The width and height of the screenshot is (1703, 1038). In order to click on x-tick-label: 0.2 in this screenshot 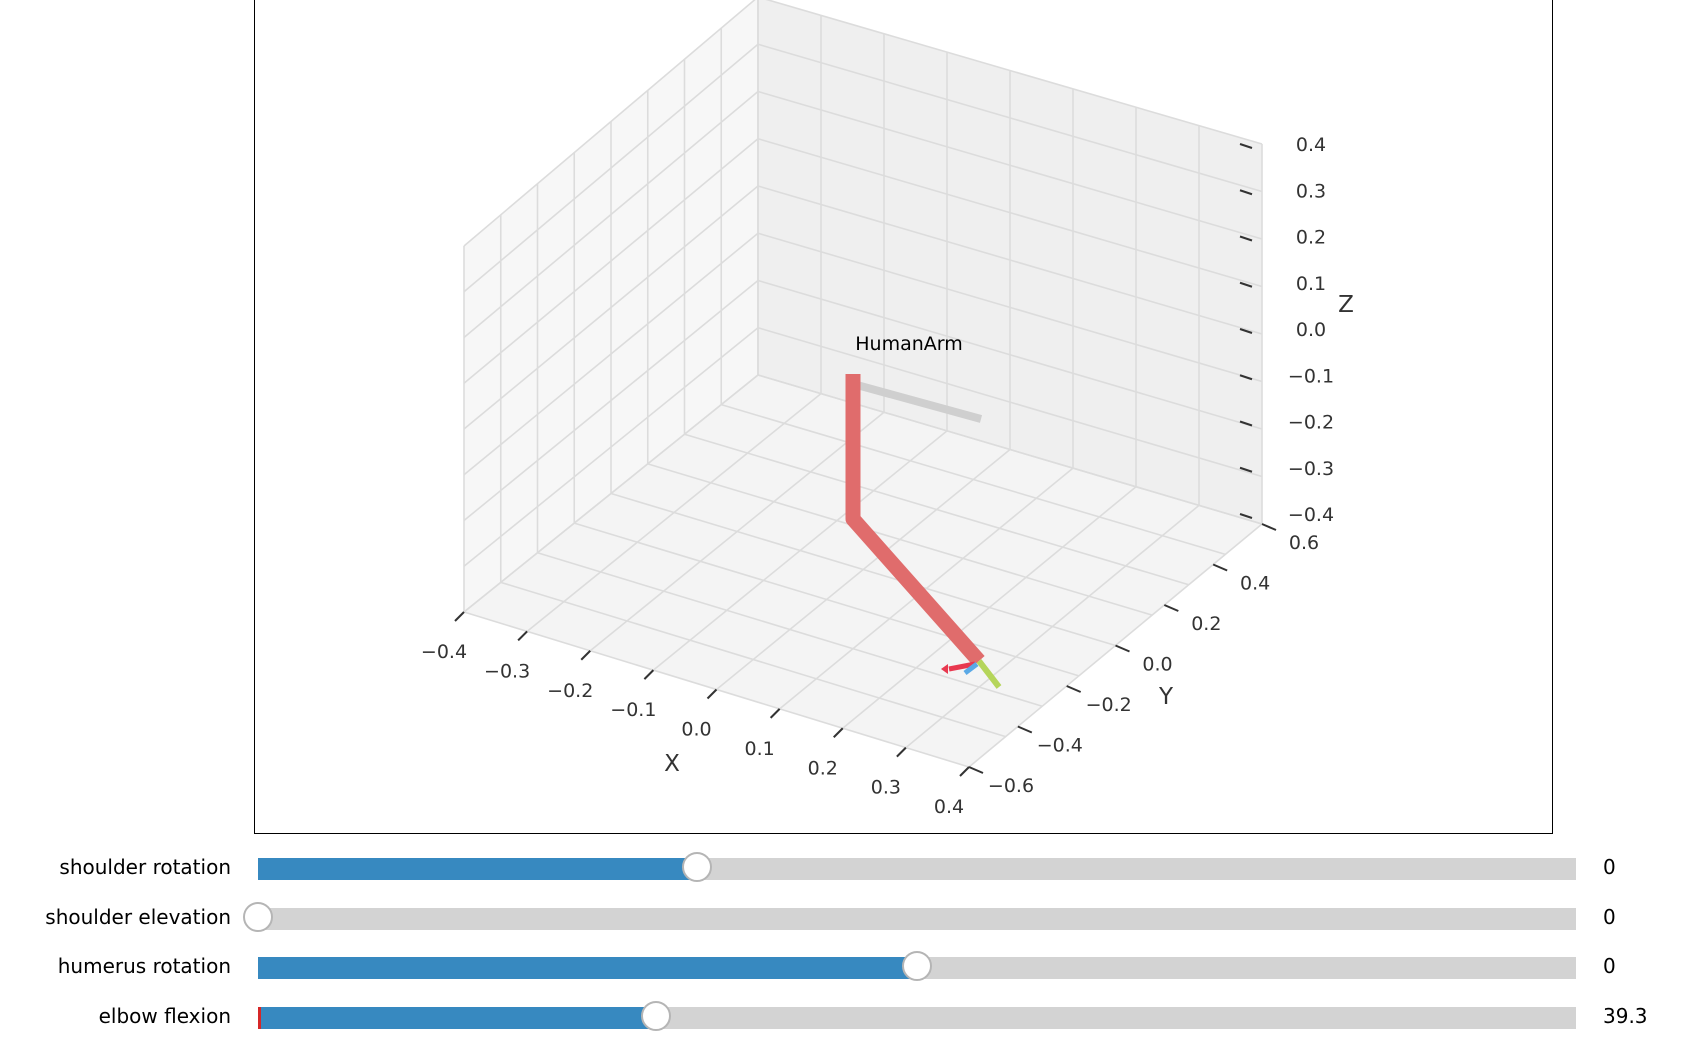, I will do `click(823, 768)`.